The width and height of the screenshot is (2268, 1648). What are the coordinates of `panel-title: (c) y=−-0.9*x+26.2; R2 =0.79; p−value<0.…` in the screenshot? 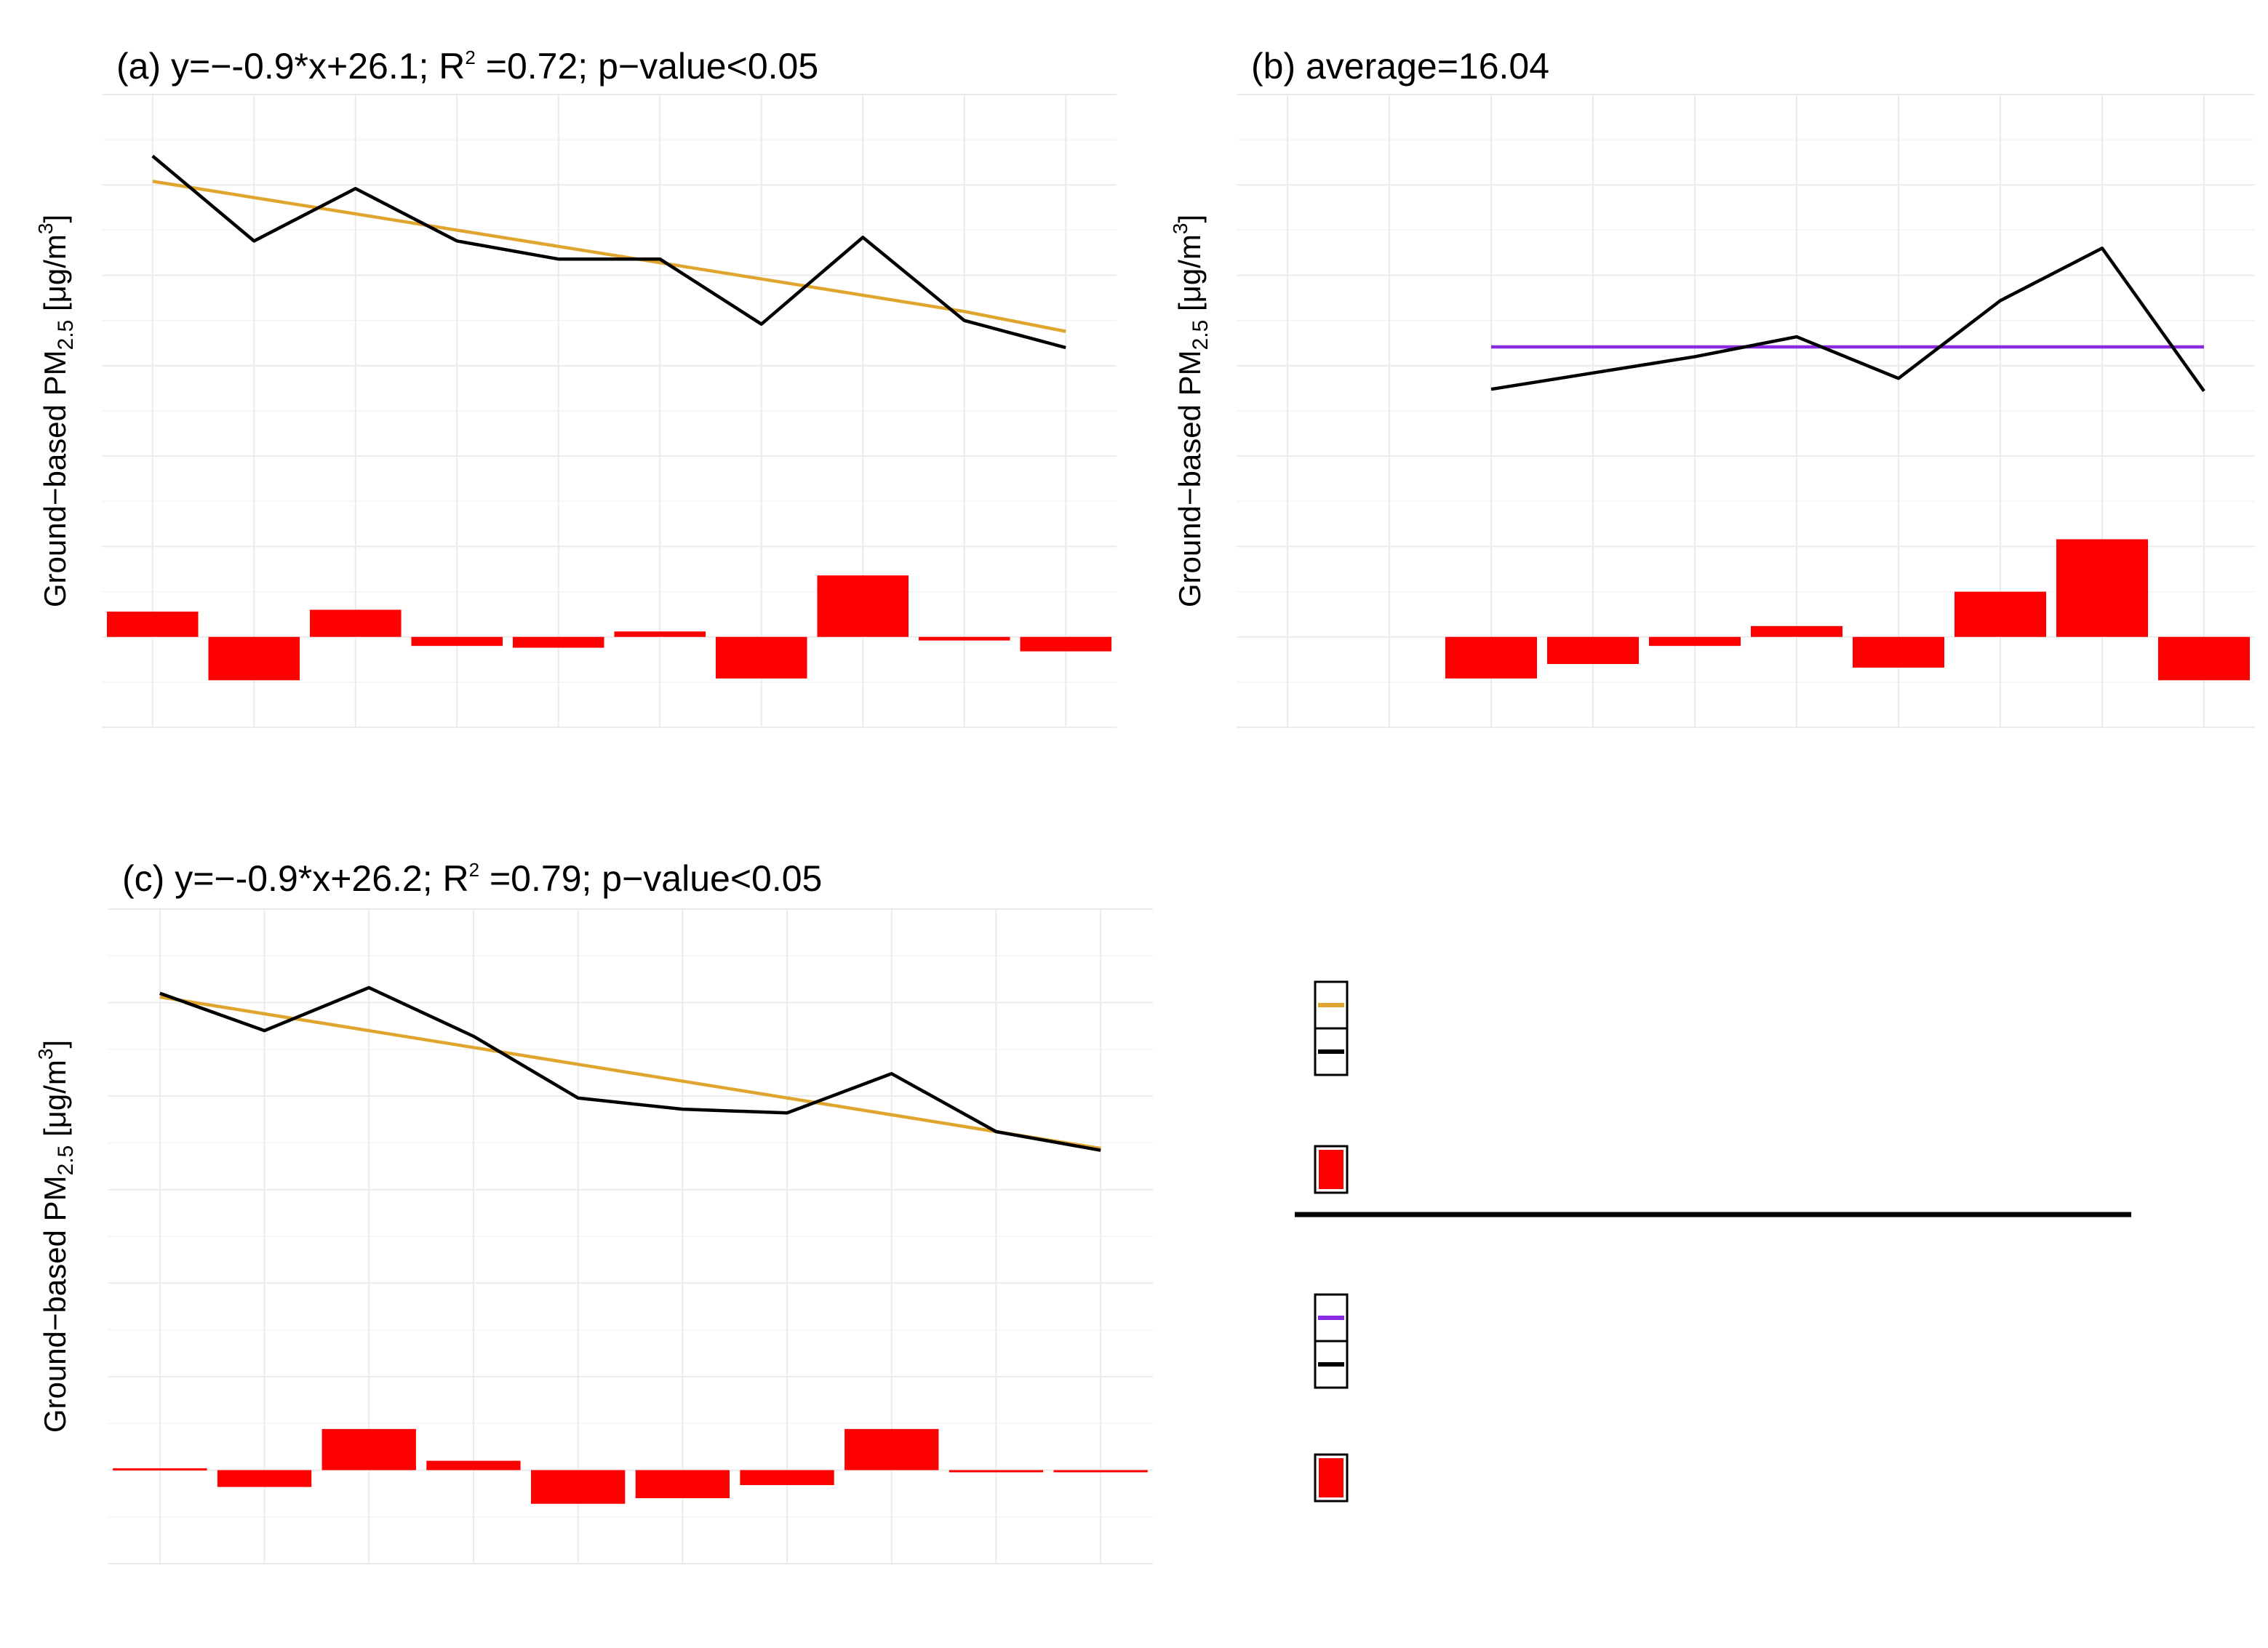 It's located at (472, 878).